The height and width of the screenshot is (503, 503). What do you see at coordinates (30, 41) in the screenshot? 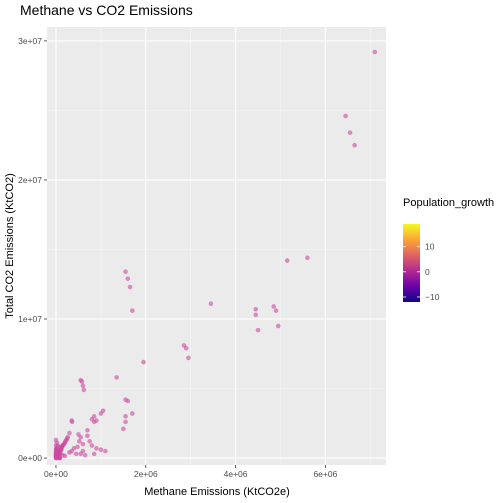
I see `y-tick-label: 3e+07` at bounding box center [30, 41].